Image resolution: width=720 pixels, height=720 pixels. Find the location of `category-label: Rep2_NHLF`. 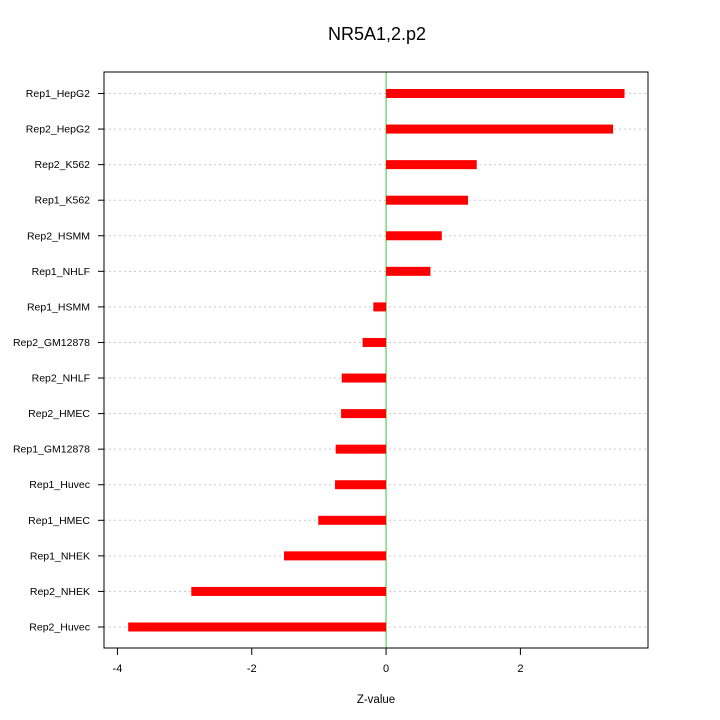

category-label: Rep2_NHLF is located at coordinates (61, 379).